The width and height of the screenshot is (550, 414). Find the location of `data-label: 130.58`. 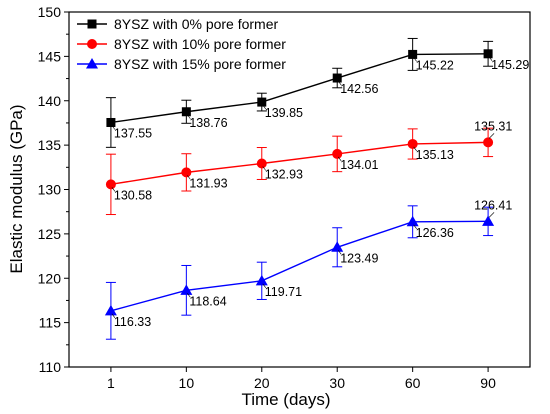

data-label: 130.58 is located at coordinates (133, 195).